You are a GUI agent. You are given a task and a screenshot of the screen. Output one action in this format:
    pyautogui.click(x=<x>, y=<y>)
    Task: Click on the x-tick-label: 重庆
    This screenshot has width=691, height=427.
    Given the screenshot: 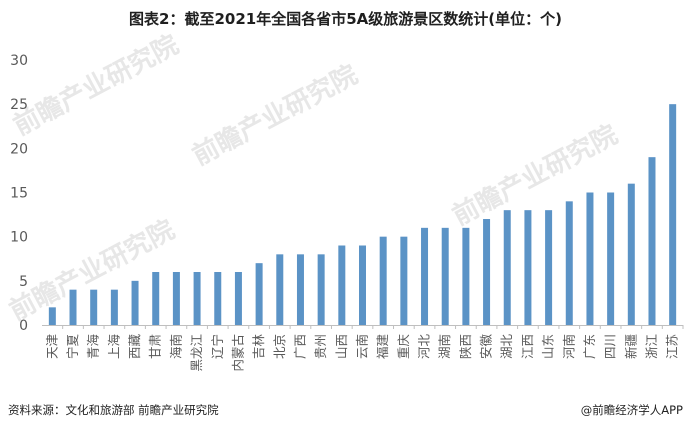 What is the action you would take?
    pyautogui.click(x=403, y=347)
    